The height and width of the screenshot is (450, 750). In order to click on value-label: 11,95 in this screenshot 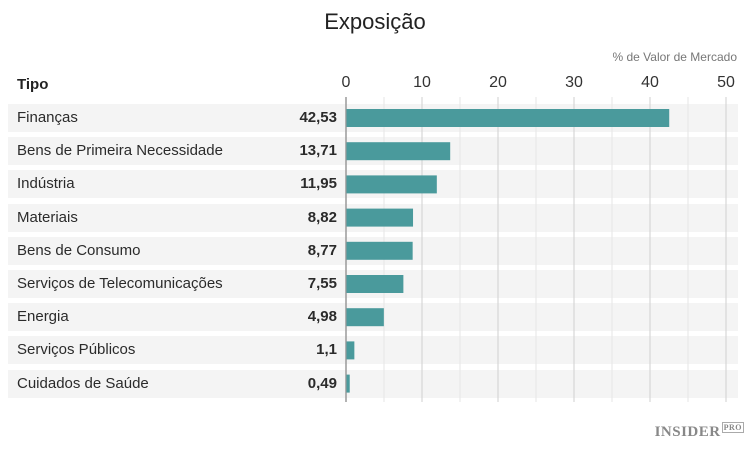, I will do `click(318, 184)`.